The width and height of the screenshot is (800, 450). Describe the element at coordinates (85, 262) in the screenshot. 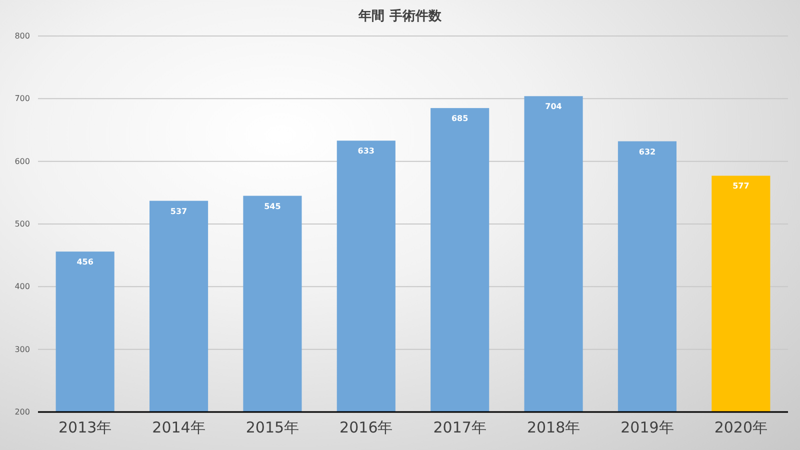

I see `data-label: 456` at that location.